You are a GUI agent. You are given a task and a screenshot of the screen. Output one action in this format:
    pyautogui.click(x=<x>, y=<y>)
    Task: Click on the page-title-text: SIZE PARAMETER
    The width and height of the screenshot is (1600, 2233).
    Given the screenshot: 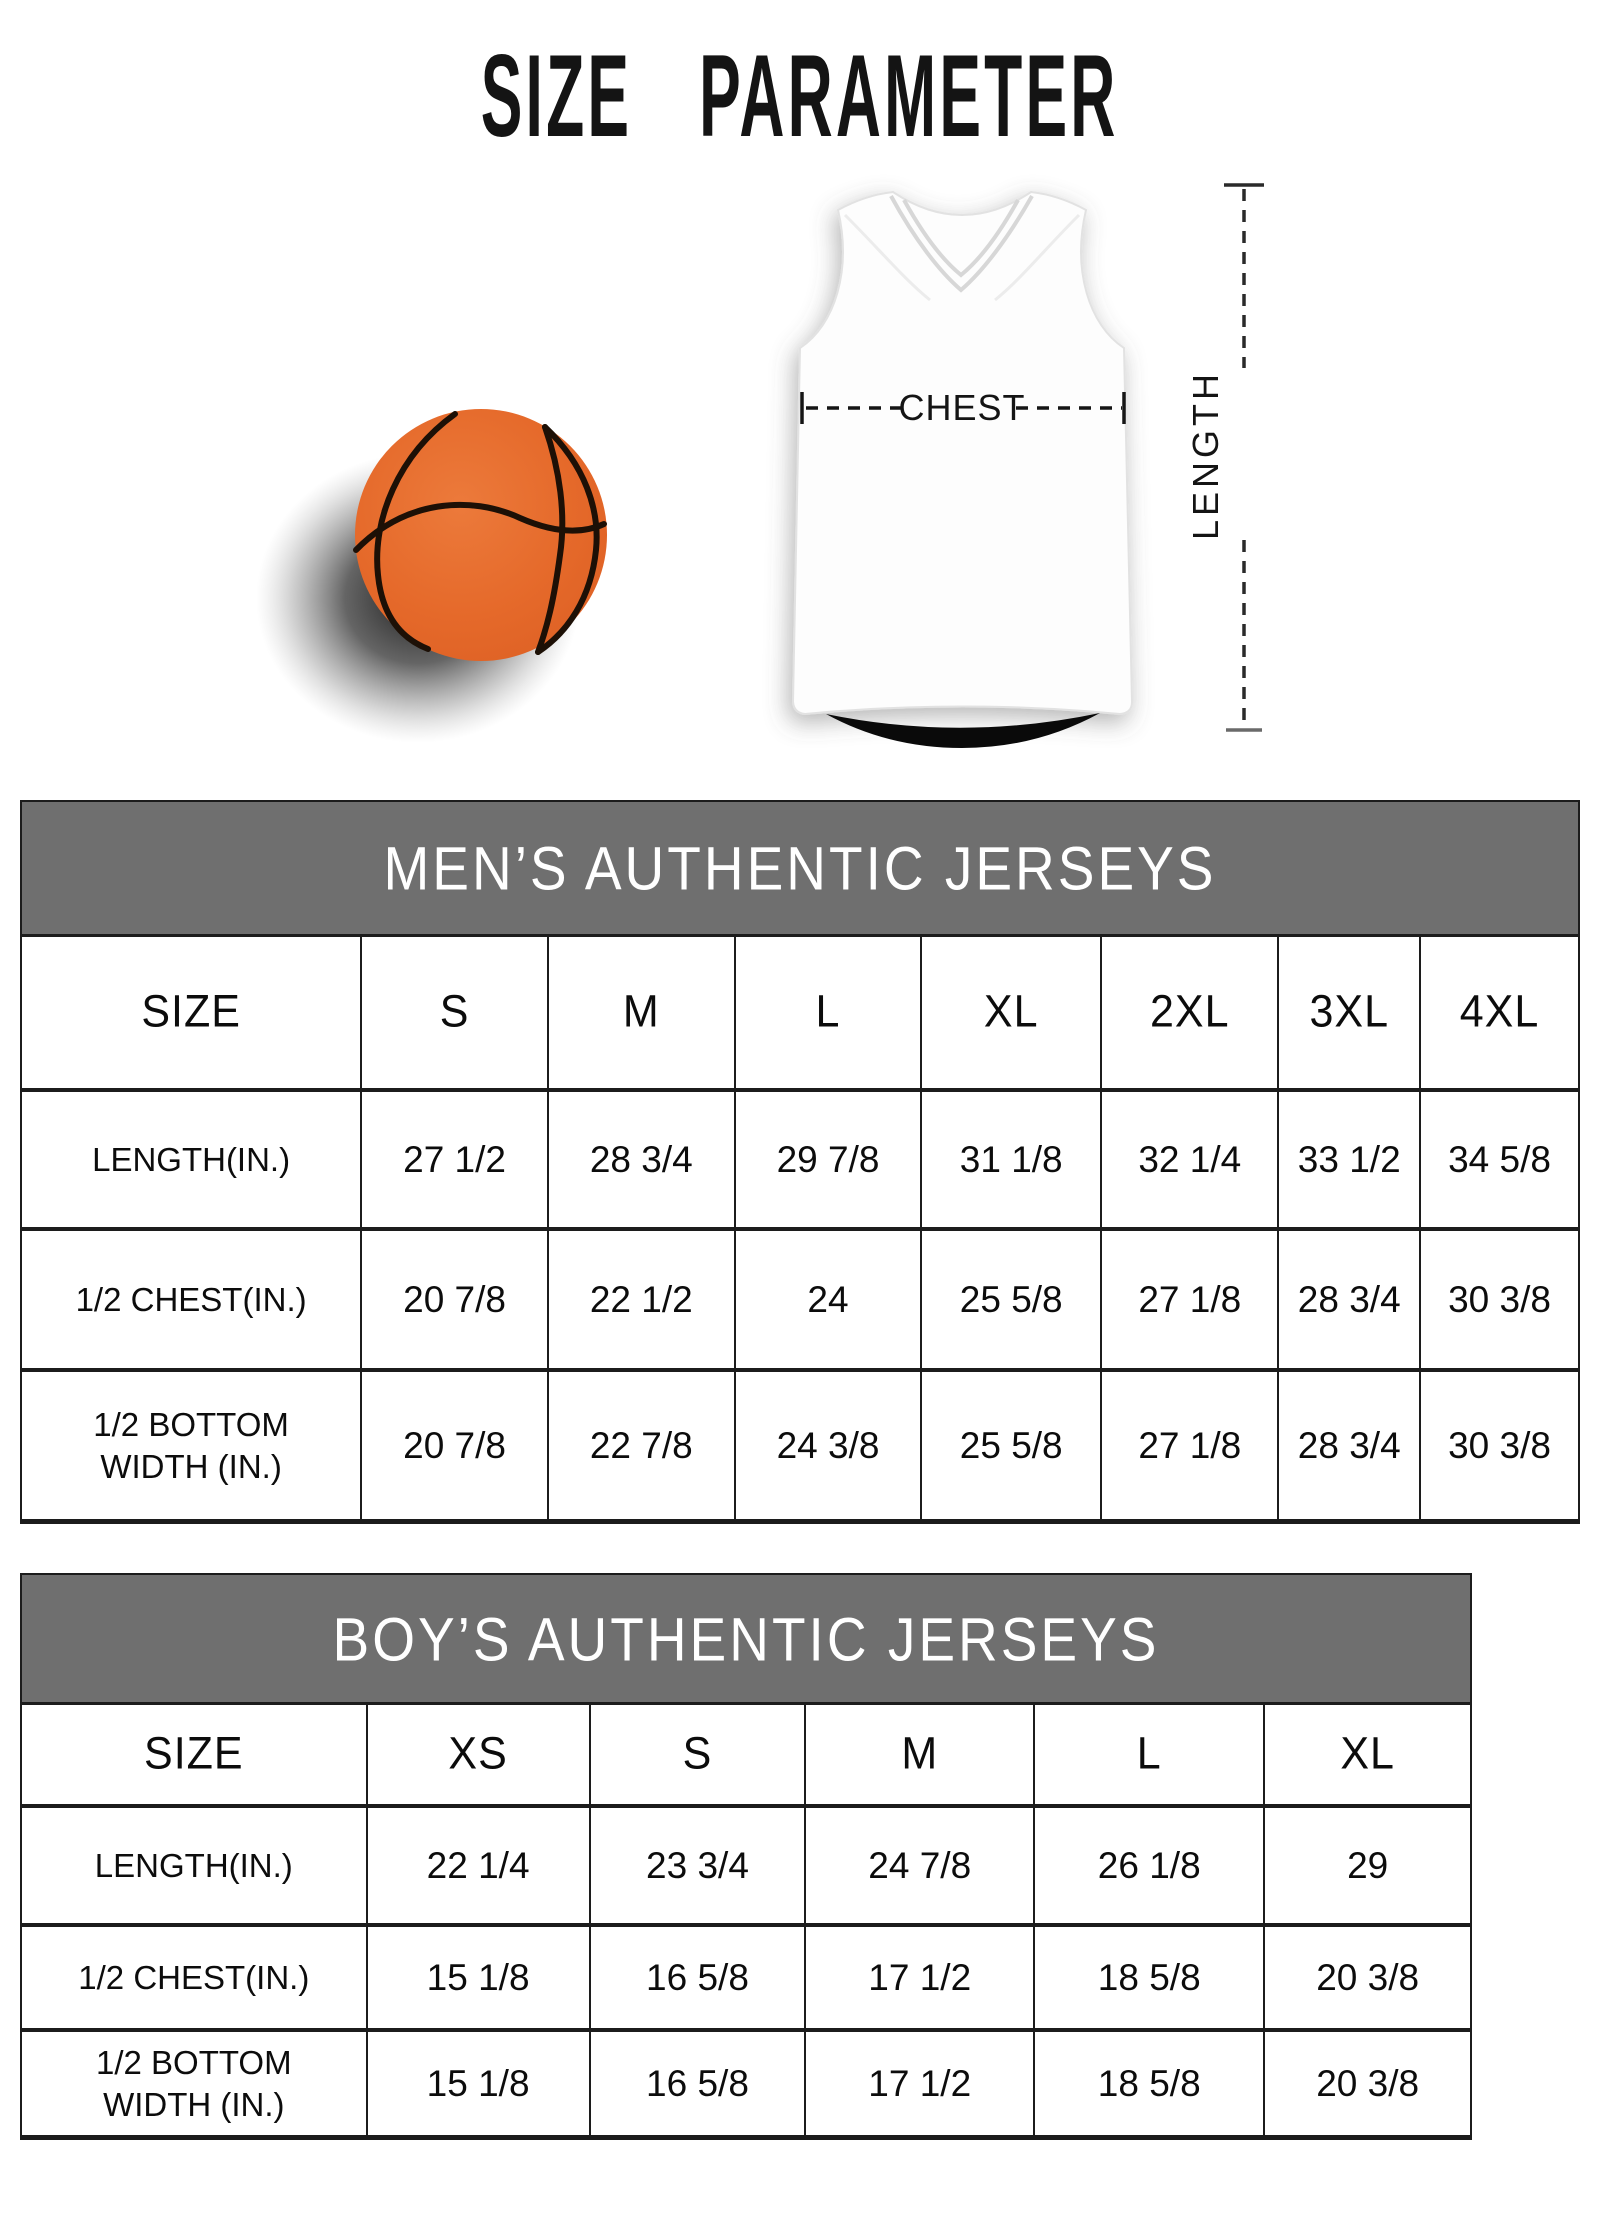 What is the action you would take?
    pyautogui.click(x=800, y=95)
    